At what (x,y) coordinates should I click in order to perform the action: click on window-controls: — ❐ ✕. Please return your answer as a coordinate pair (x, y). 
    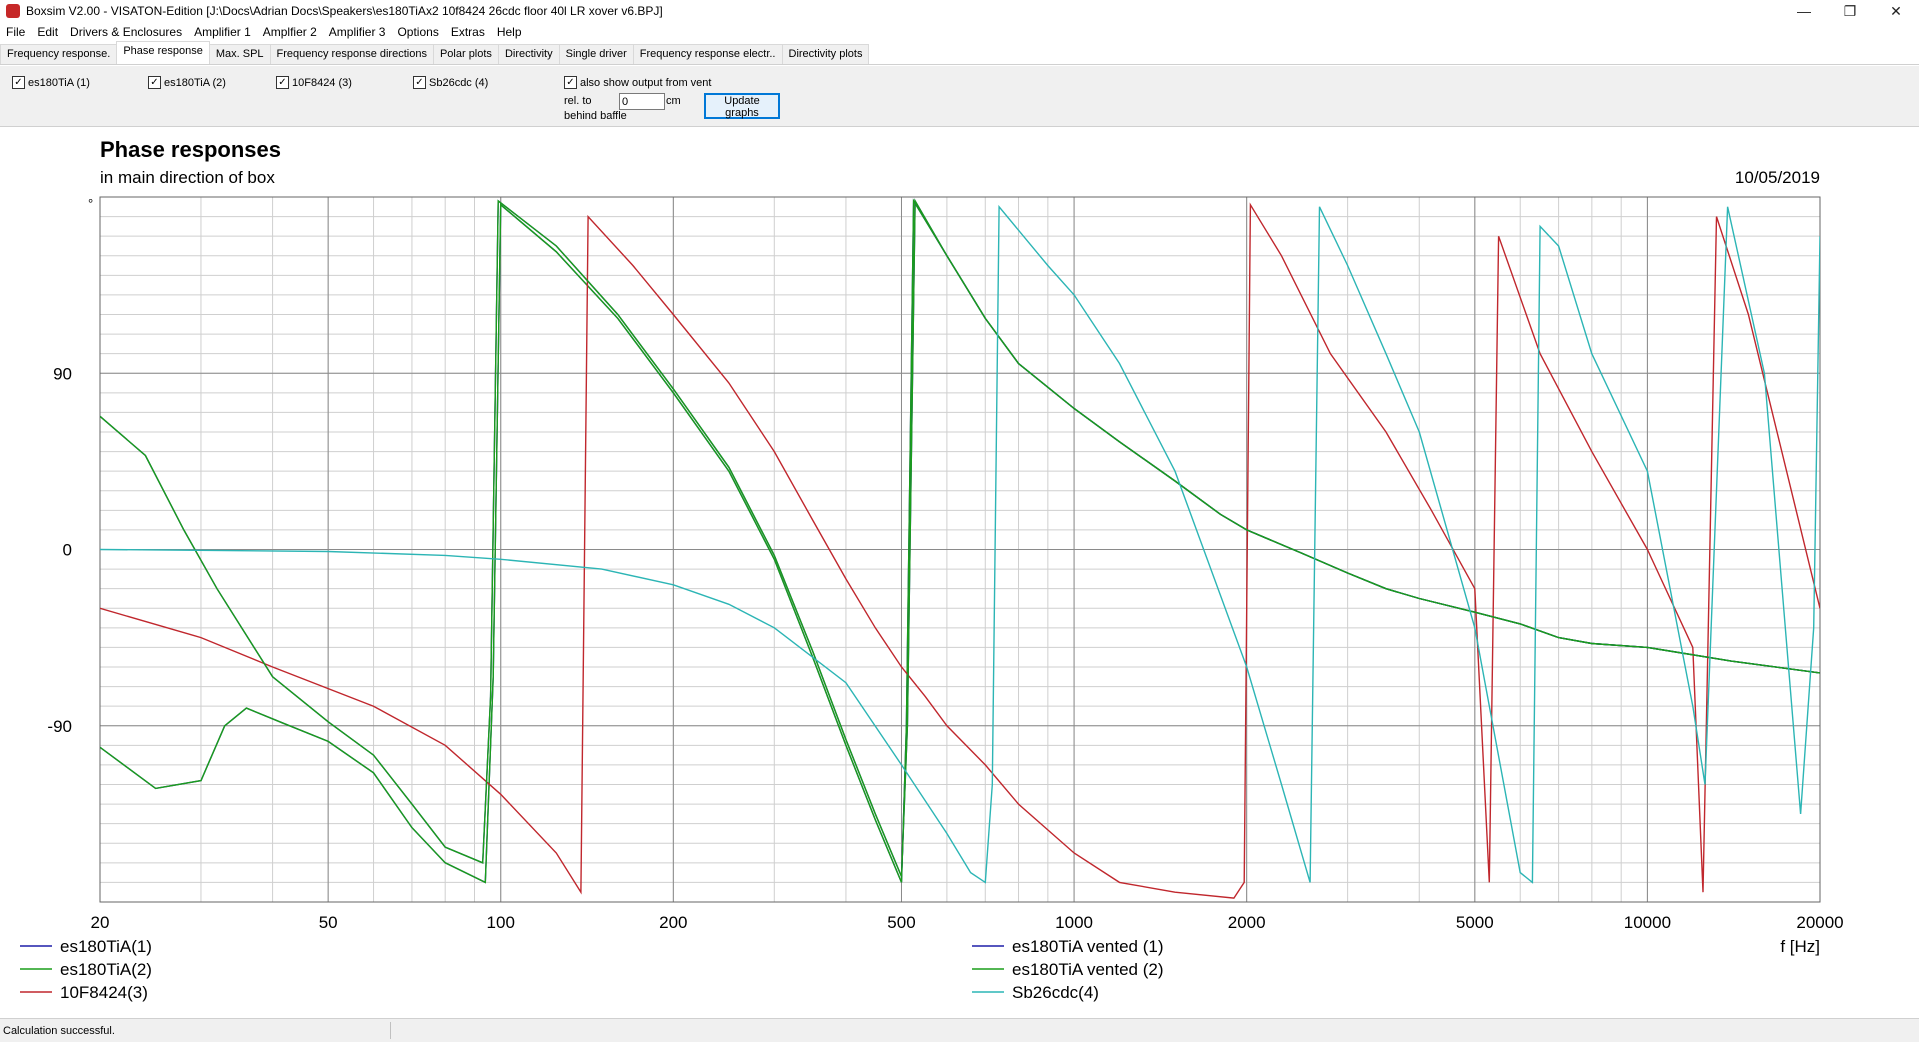
    Looking at the image, I should click on (1850, 11).